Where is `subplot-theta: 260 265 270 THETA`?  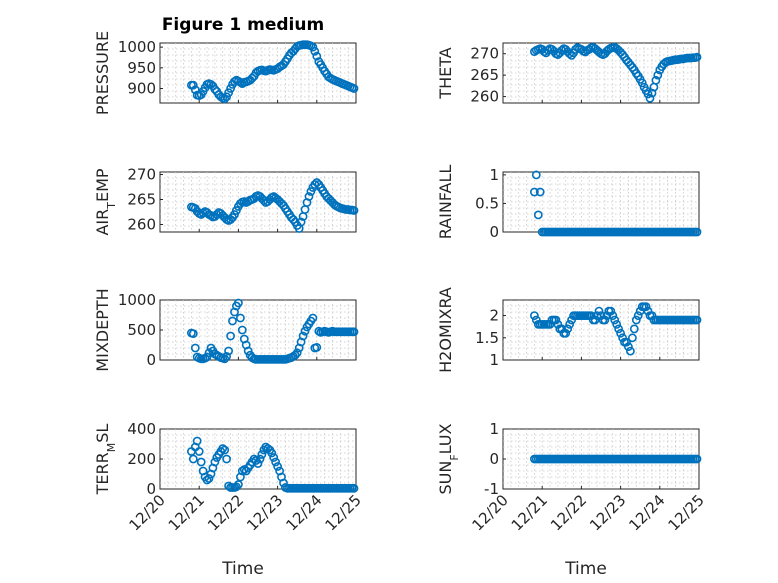
subplot-theta: 260 265 270 THETA is located at coordinates (569, 74).